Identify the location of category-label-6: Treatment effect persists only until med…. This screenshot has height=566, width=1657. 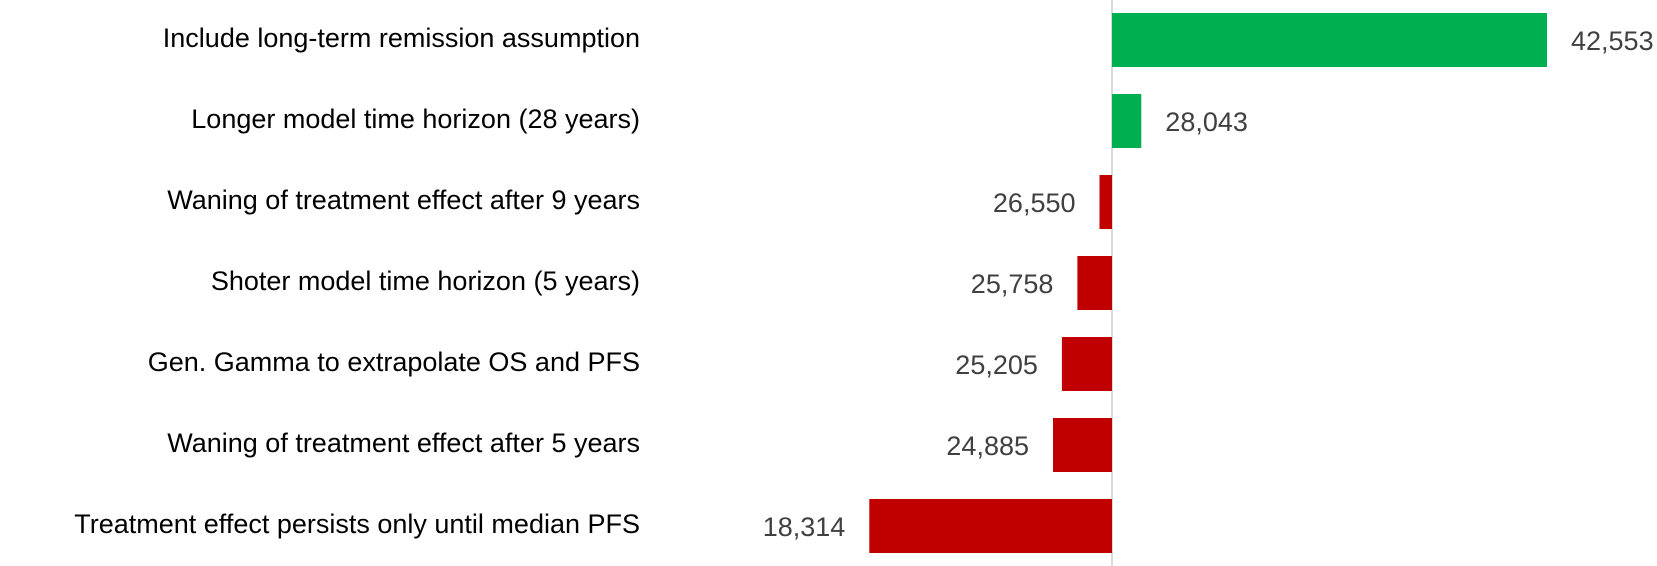
(357, 524).